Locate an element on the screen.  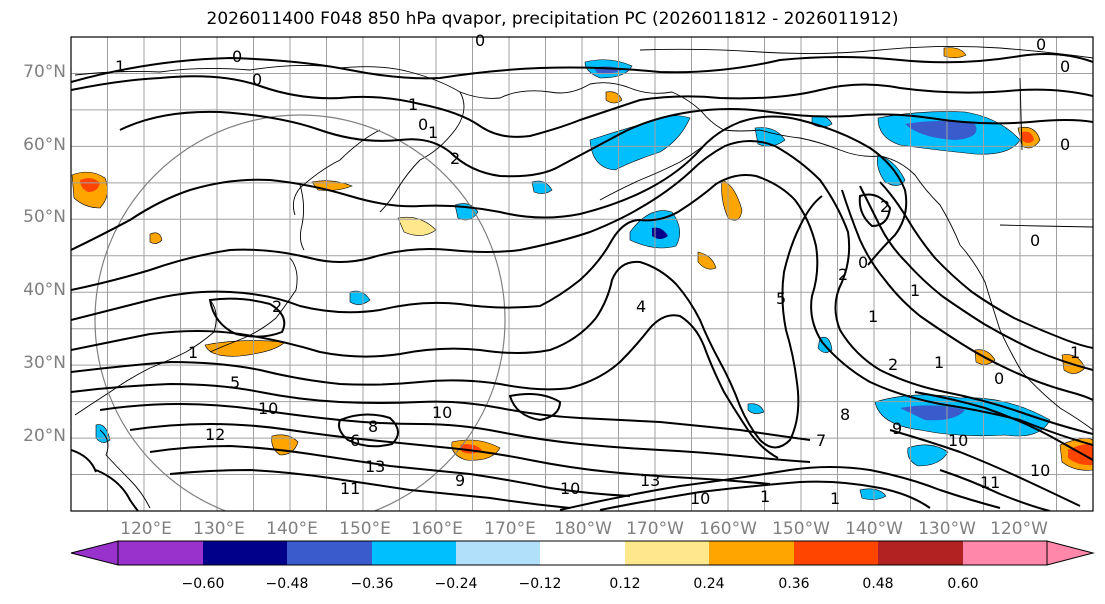
colorbar-tick-label: 0.12 is located at coordinates (625, 584).